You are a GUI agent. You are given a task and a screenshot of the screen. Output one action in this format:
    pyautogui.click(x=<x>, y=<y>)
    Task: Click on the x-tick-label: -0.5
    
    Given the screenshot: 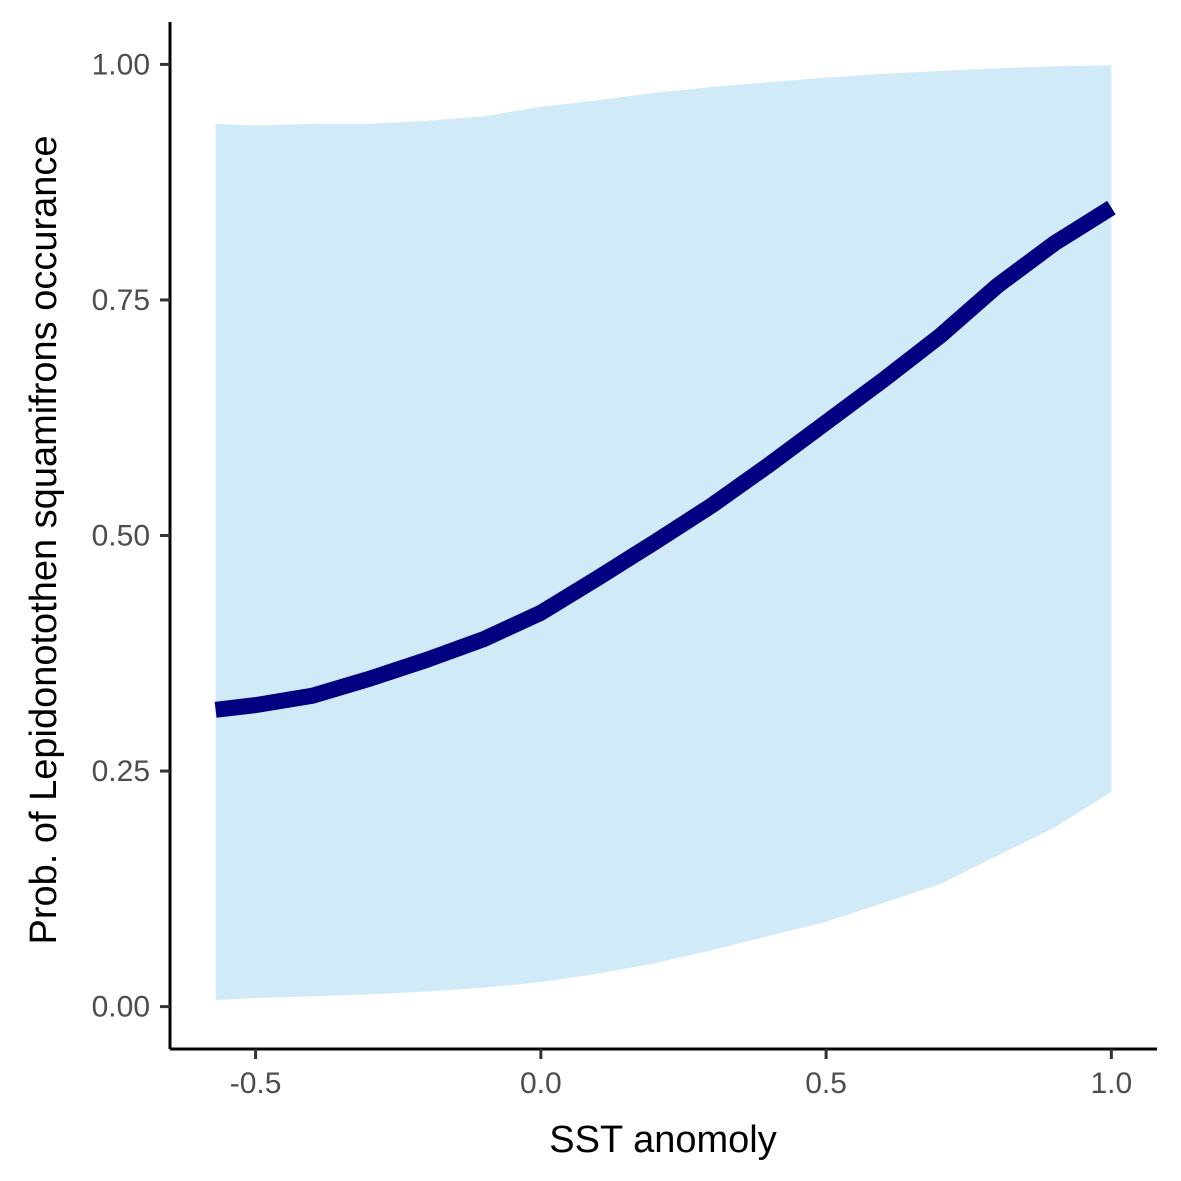 What is the action you would take?
    pyautogui.click(x=256, y=1083)
    